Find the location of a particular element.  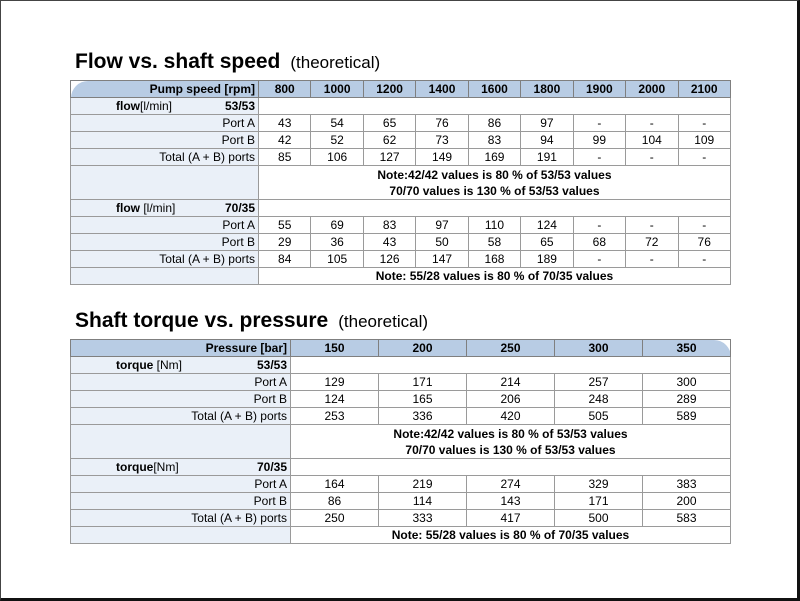

table-row: Port A 164 219 274 329 383 is located at coordinates (400, 484).